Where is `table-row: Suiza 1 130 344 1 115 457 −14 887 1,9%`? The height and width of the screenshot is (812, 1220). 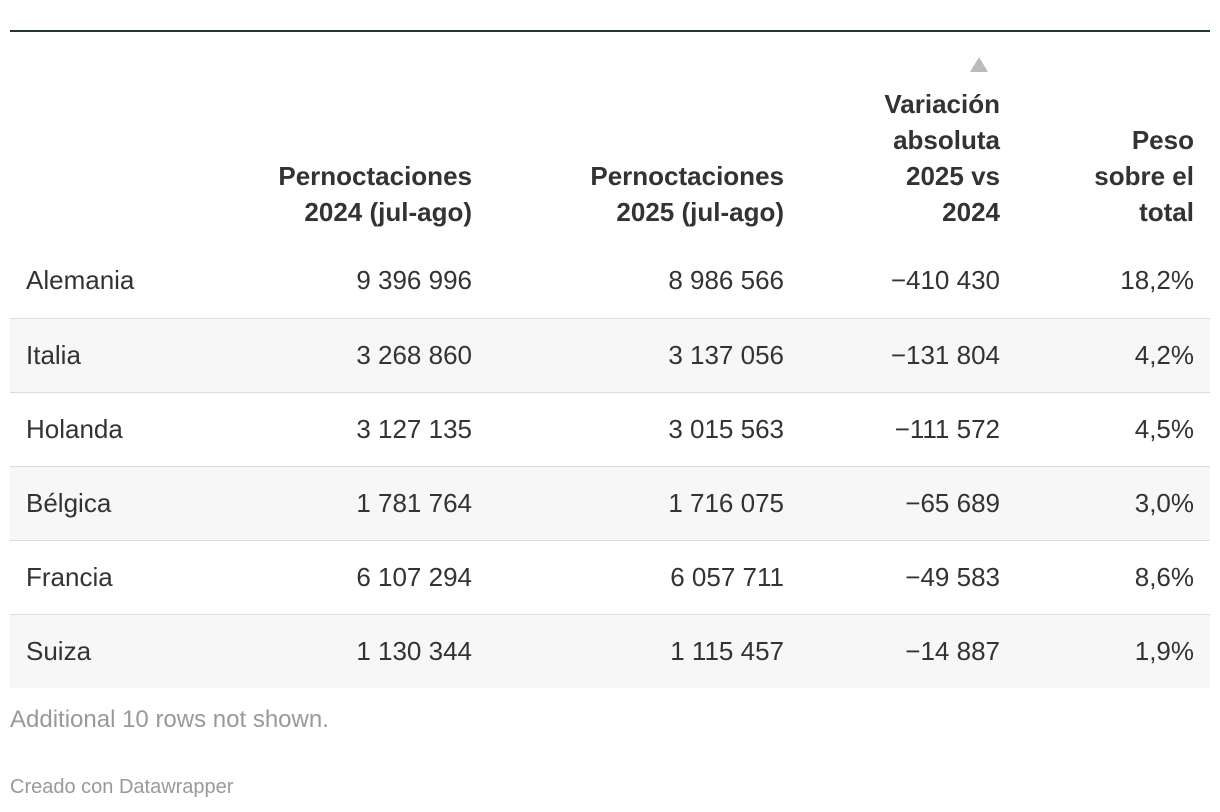 table-row: Suiza 1 130 344 1 115 457 −14 887 1,9% is located at coordinates (610, 651).